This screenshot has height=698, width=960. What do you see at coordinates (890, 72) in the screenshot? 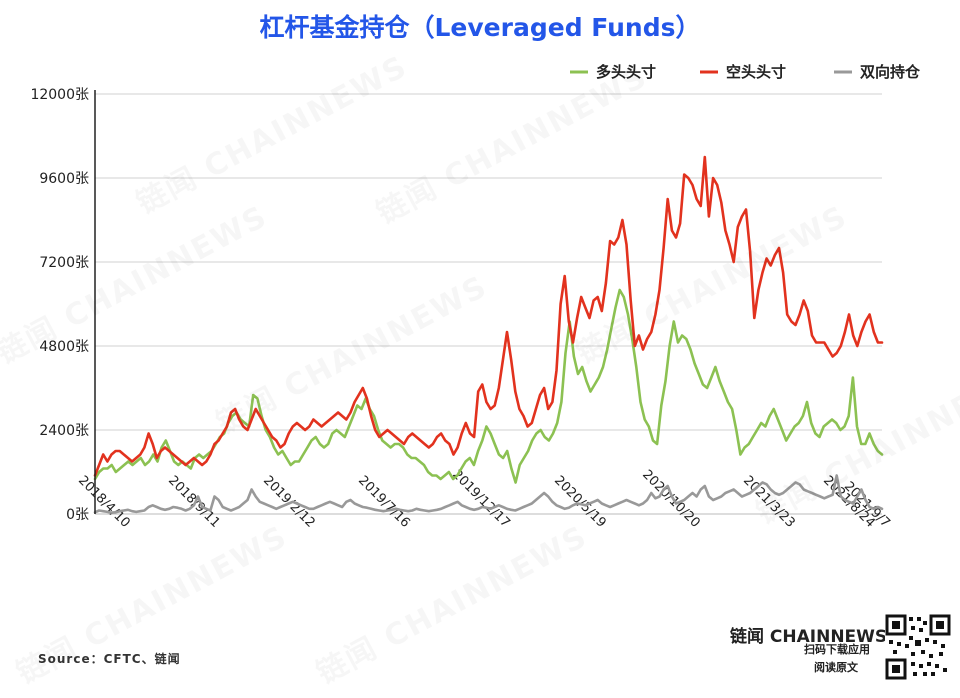
I see `legend-label: 双向持仓` at bounding box center [890, 72].